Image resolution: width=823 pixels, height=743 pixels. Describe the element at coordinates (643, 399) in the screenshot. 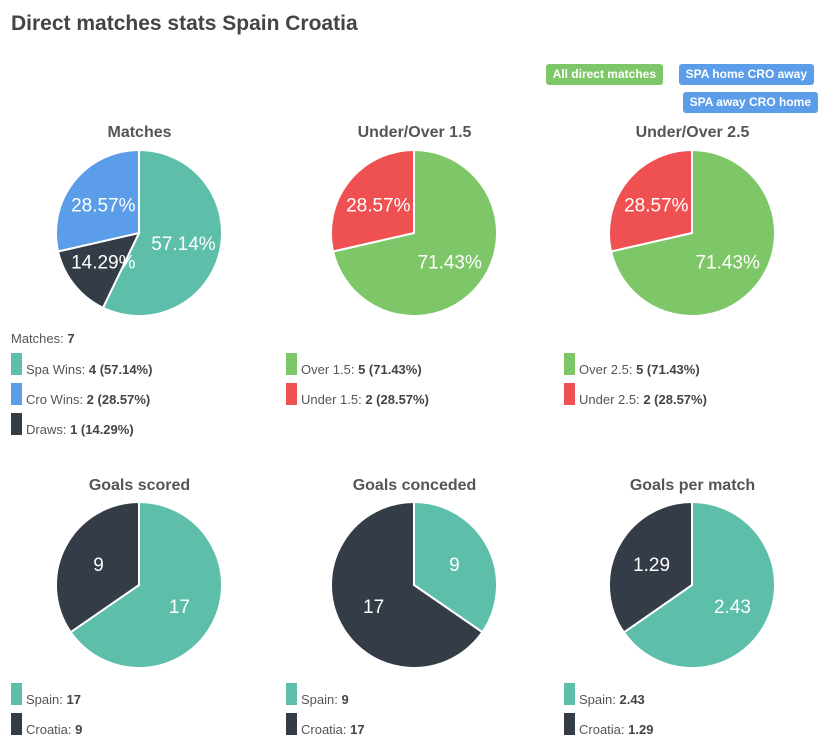

I see `legend-text: Under 2.5: 2 (28.57%)` at that location.